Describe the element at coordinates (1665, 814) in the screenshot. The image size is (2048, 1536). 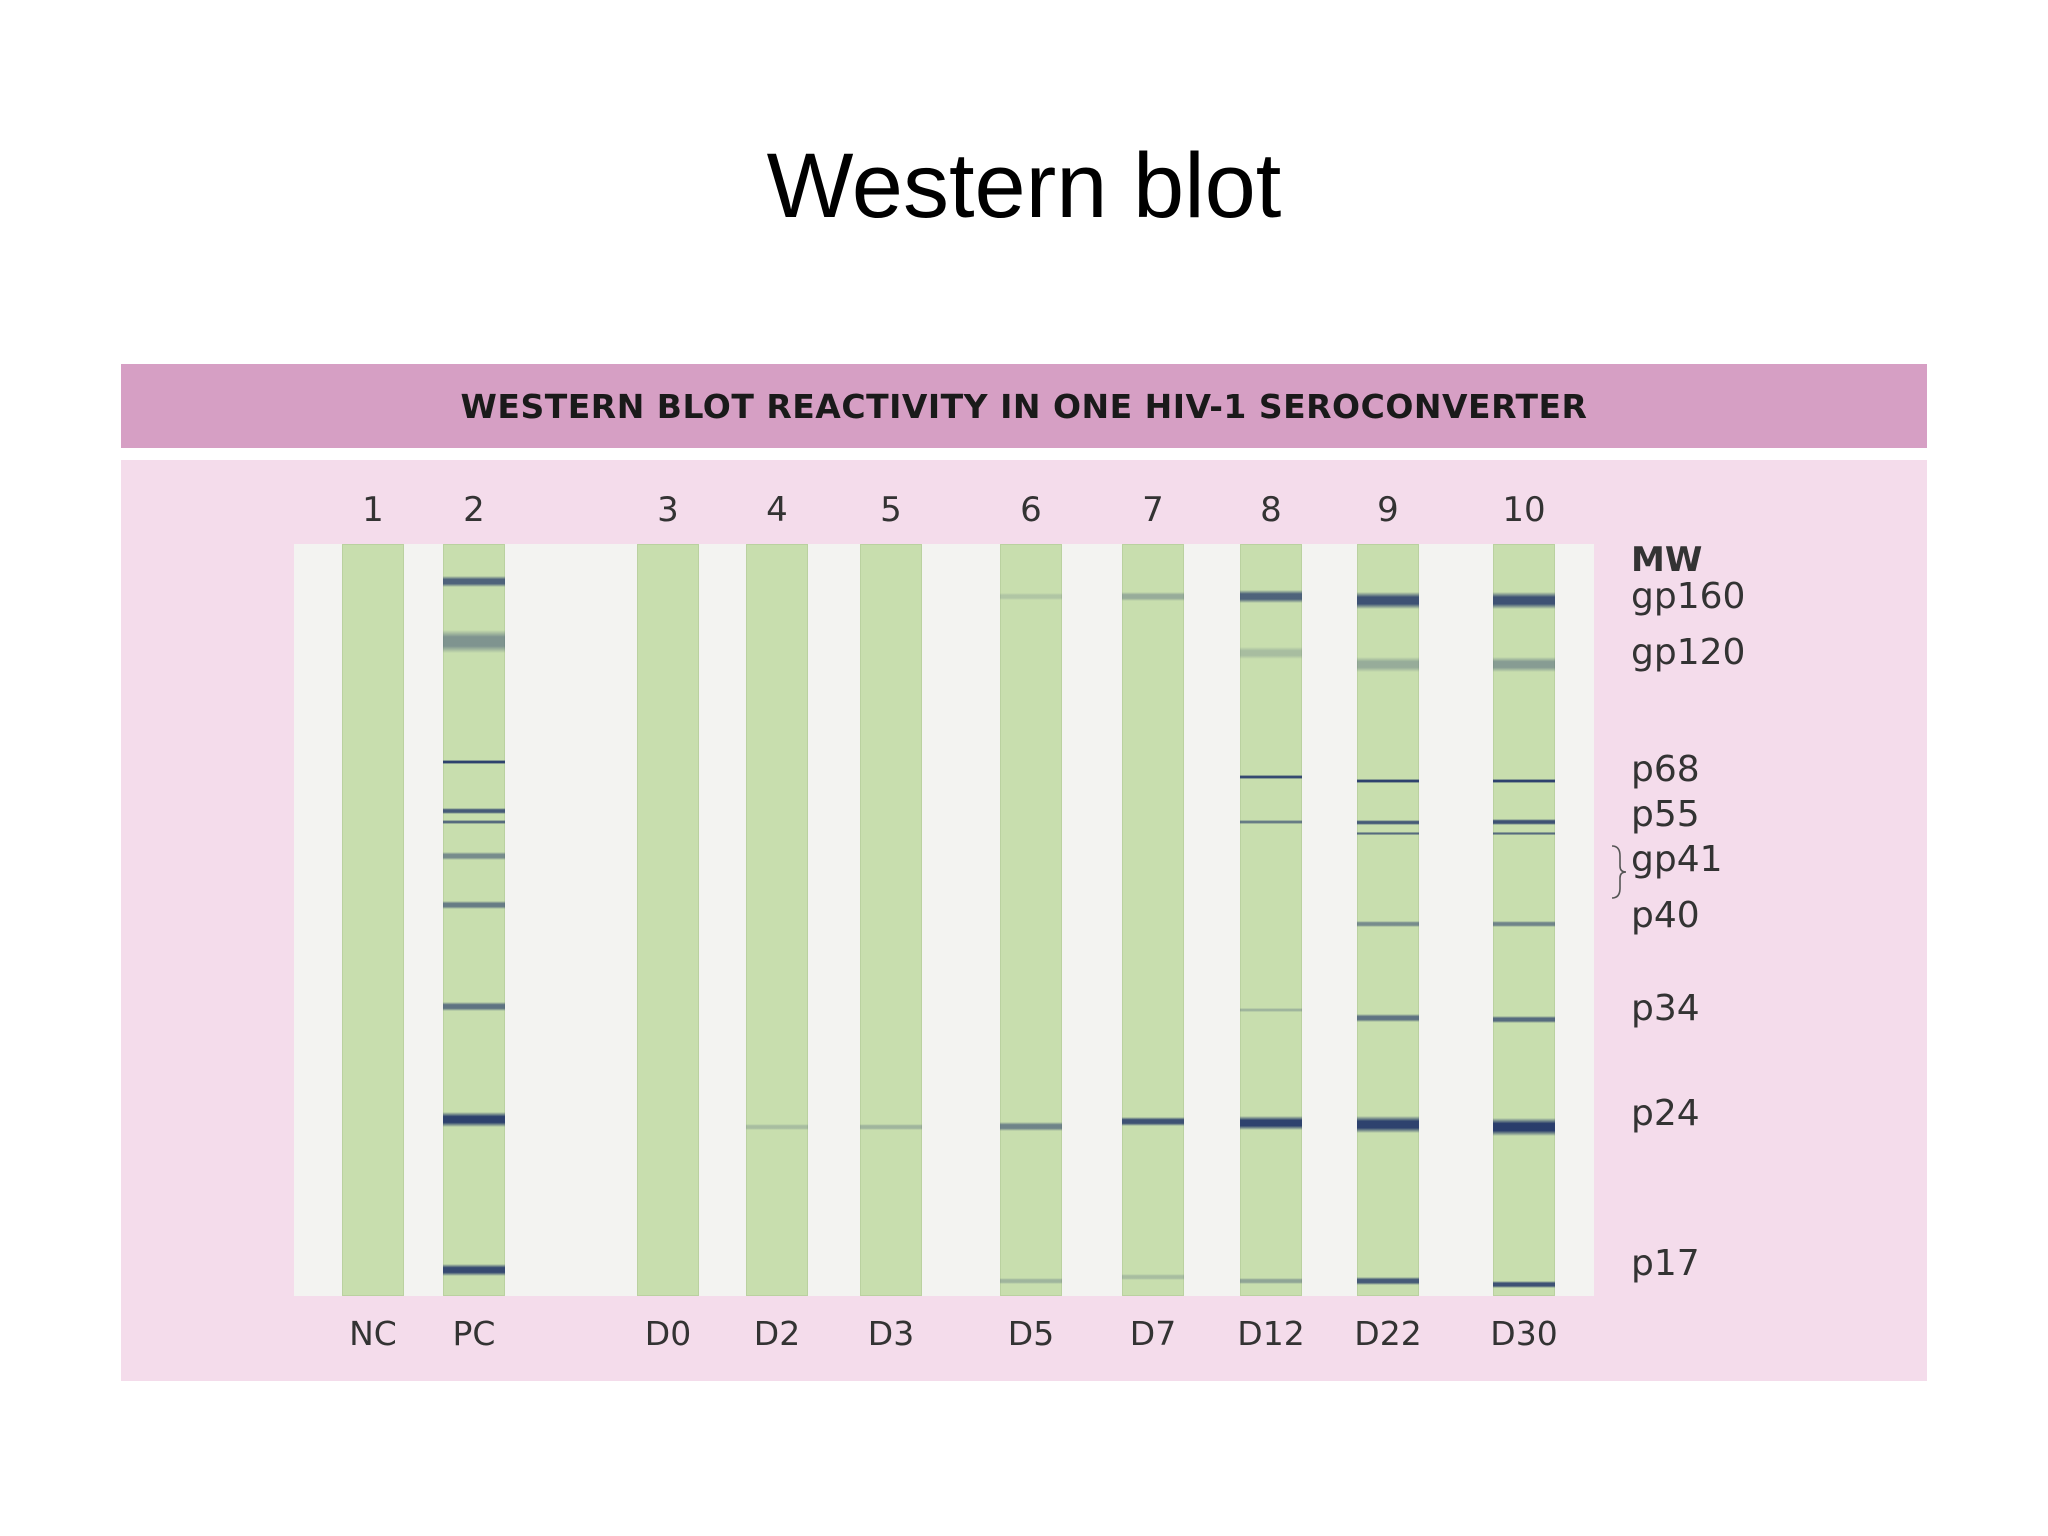
I see `mw-marker-p55: p55` at that location.